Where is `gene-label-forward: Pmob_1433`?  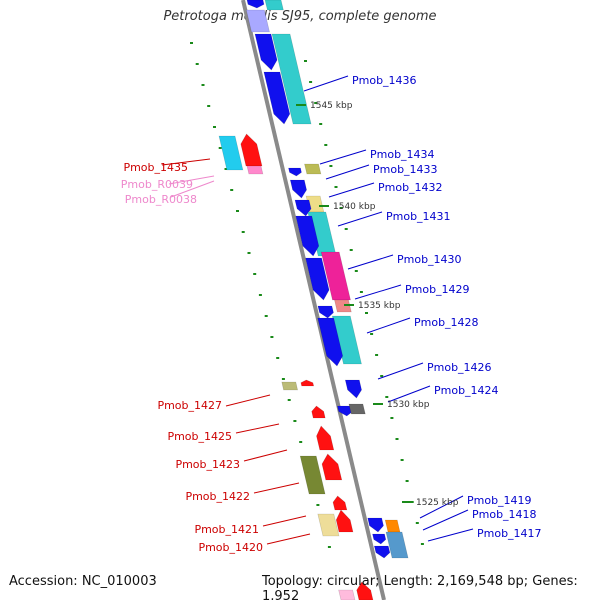
gene-label-forward: Pmob_1433 is located at coordinates (405, 169).